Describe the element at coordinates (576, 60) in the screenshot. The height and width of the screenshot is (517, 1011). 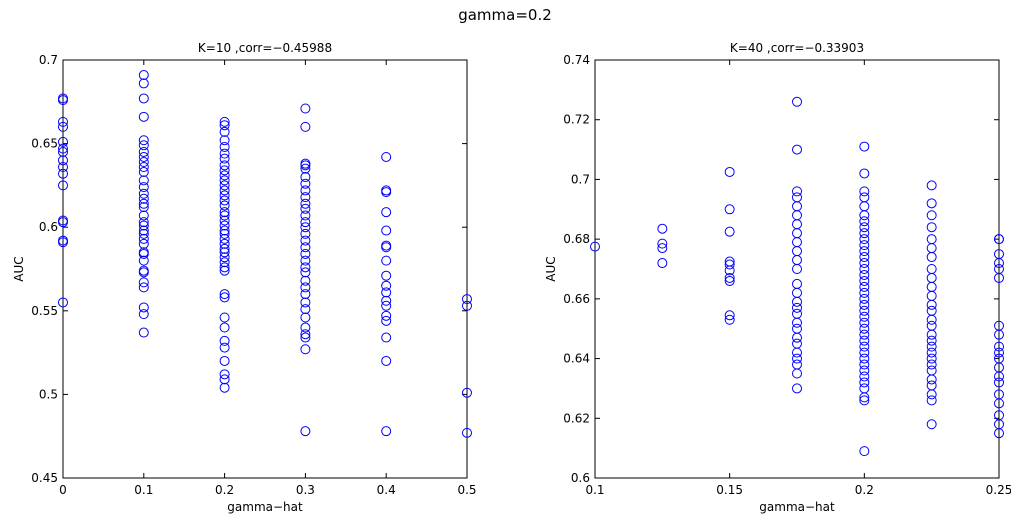
I see `y-tick-label: 0.74` at that location.